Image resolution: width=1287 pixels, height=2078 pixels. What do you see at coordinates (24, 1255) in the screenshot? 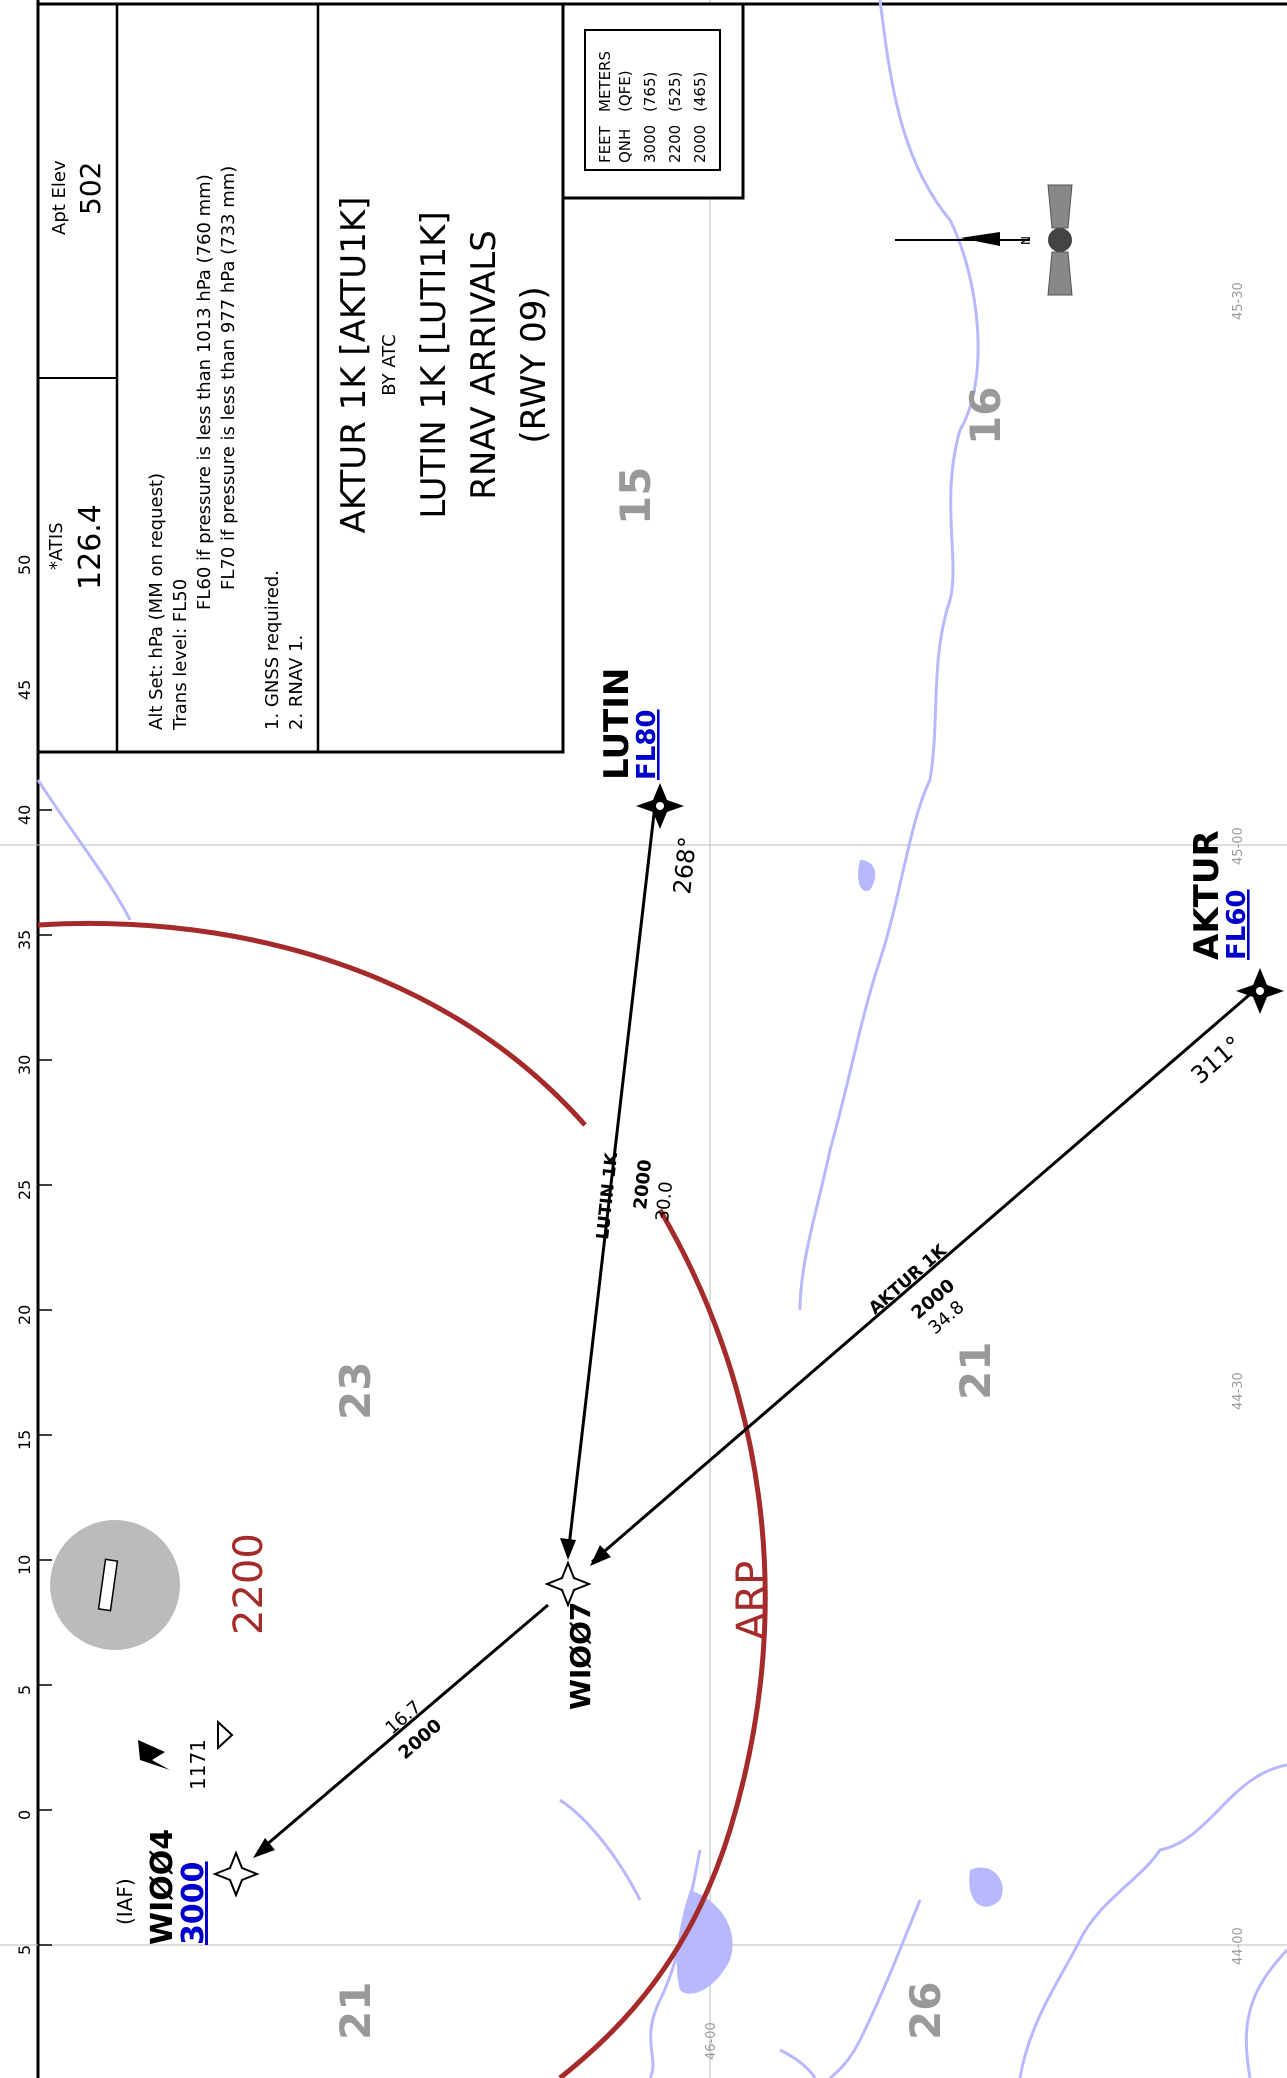
I see `scale-labels: 5 0 5 10 15 20 25 30 35 40 45 50` at bounding box center [24, 1255].